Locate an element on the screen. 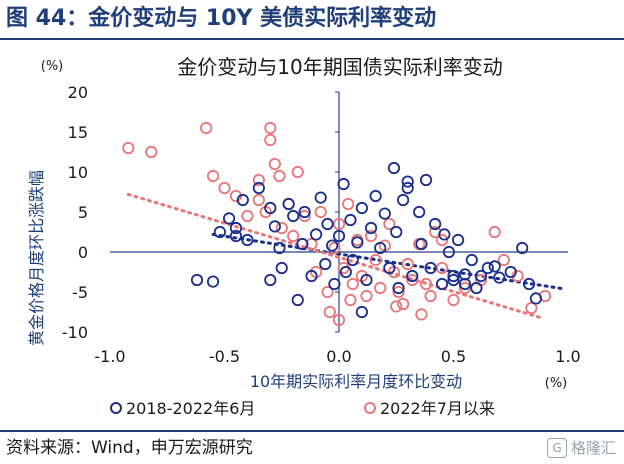 The width and height of the screenshot is (624, 464). y-unit-label: (%) is located at coordinates (52, 66).